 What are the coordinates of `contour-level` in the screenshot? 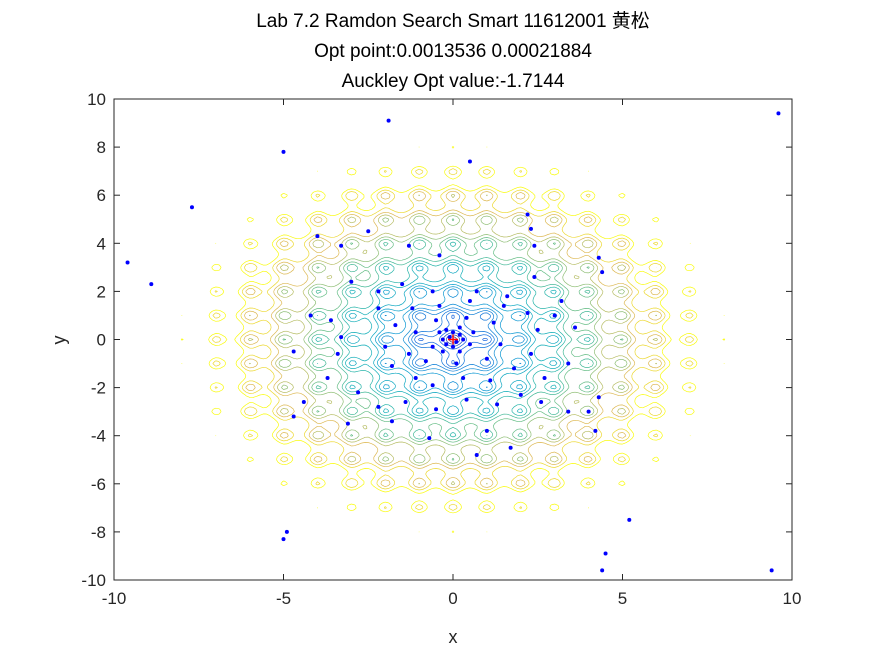 It's located at (453, 339).